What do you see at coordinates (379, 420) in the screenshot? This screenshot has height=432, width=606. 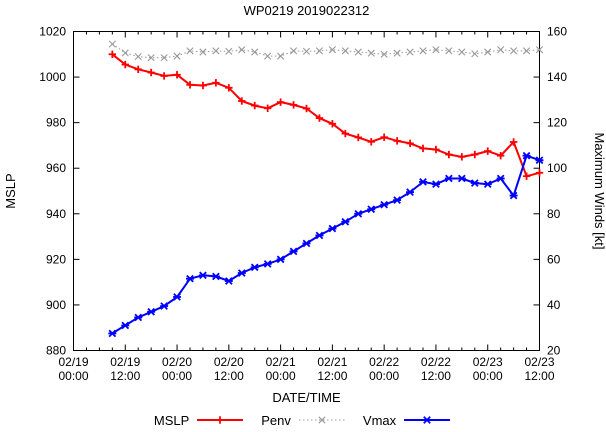 I see `legend-label-vmax: Vmax` at bounding box center [379, 420].